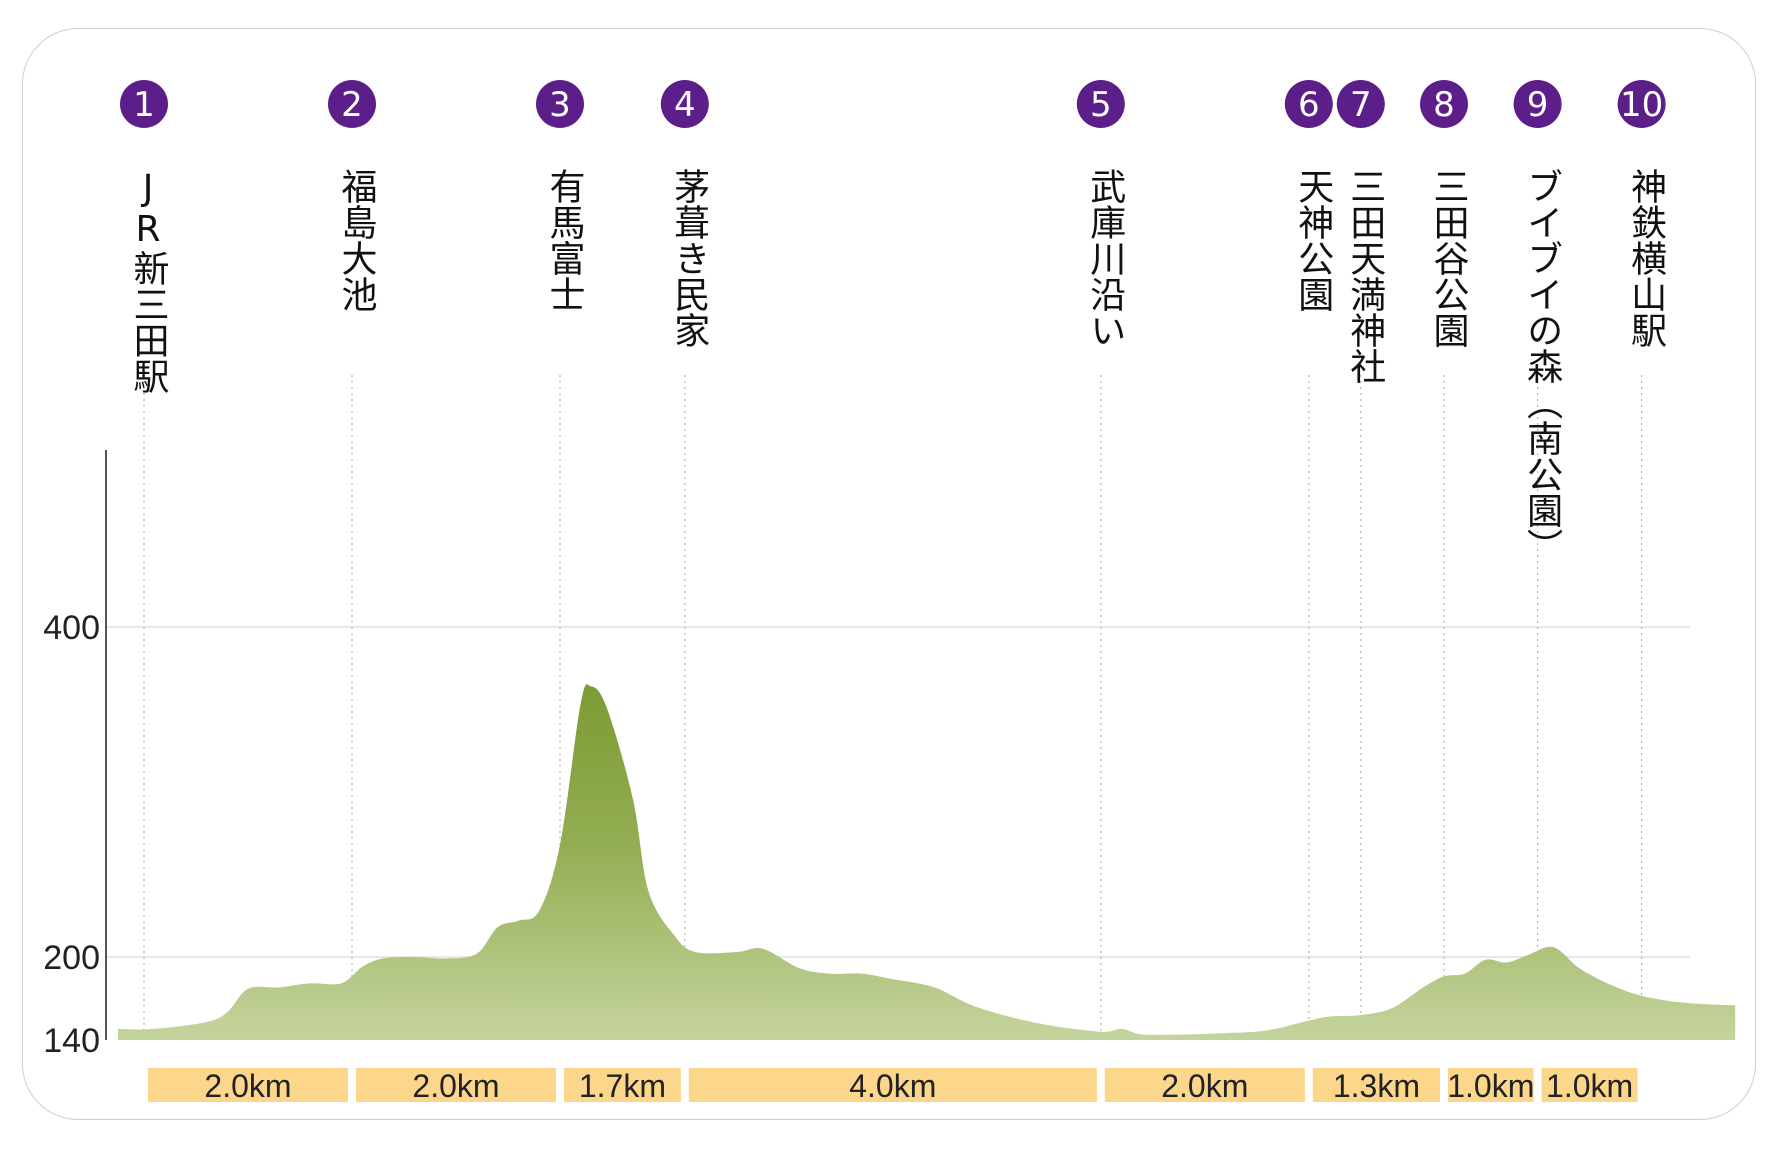 This screenshot has width=1780, height=1150. I want to click on stop-number: 5, so click(1101, 105).